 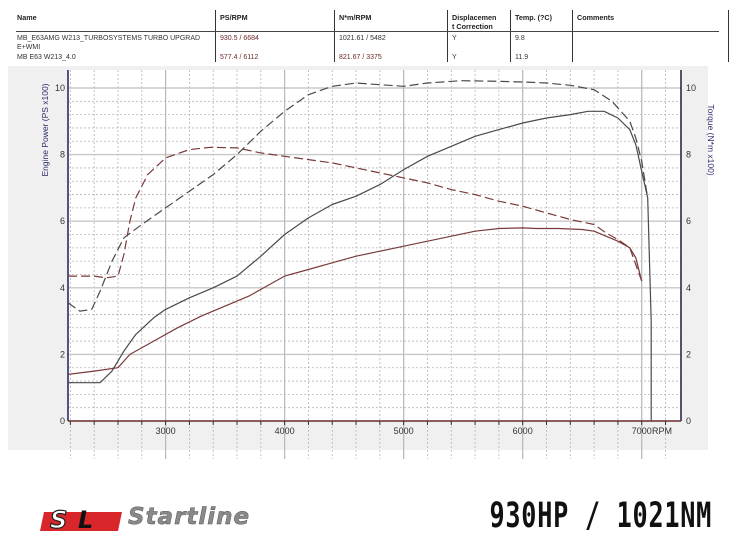 What do you see at coordinates (596, 17) in the screenshot?
I see `header-comments: Comments` at bounding box center [596, 17].